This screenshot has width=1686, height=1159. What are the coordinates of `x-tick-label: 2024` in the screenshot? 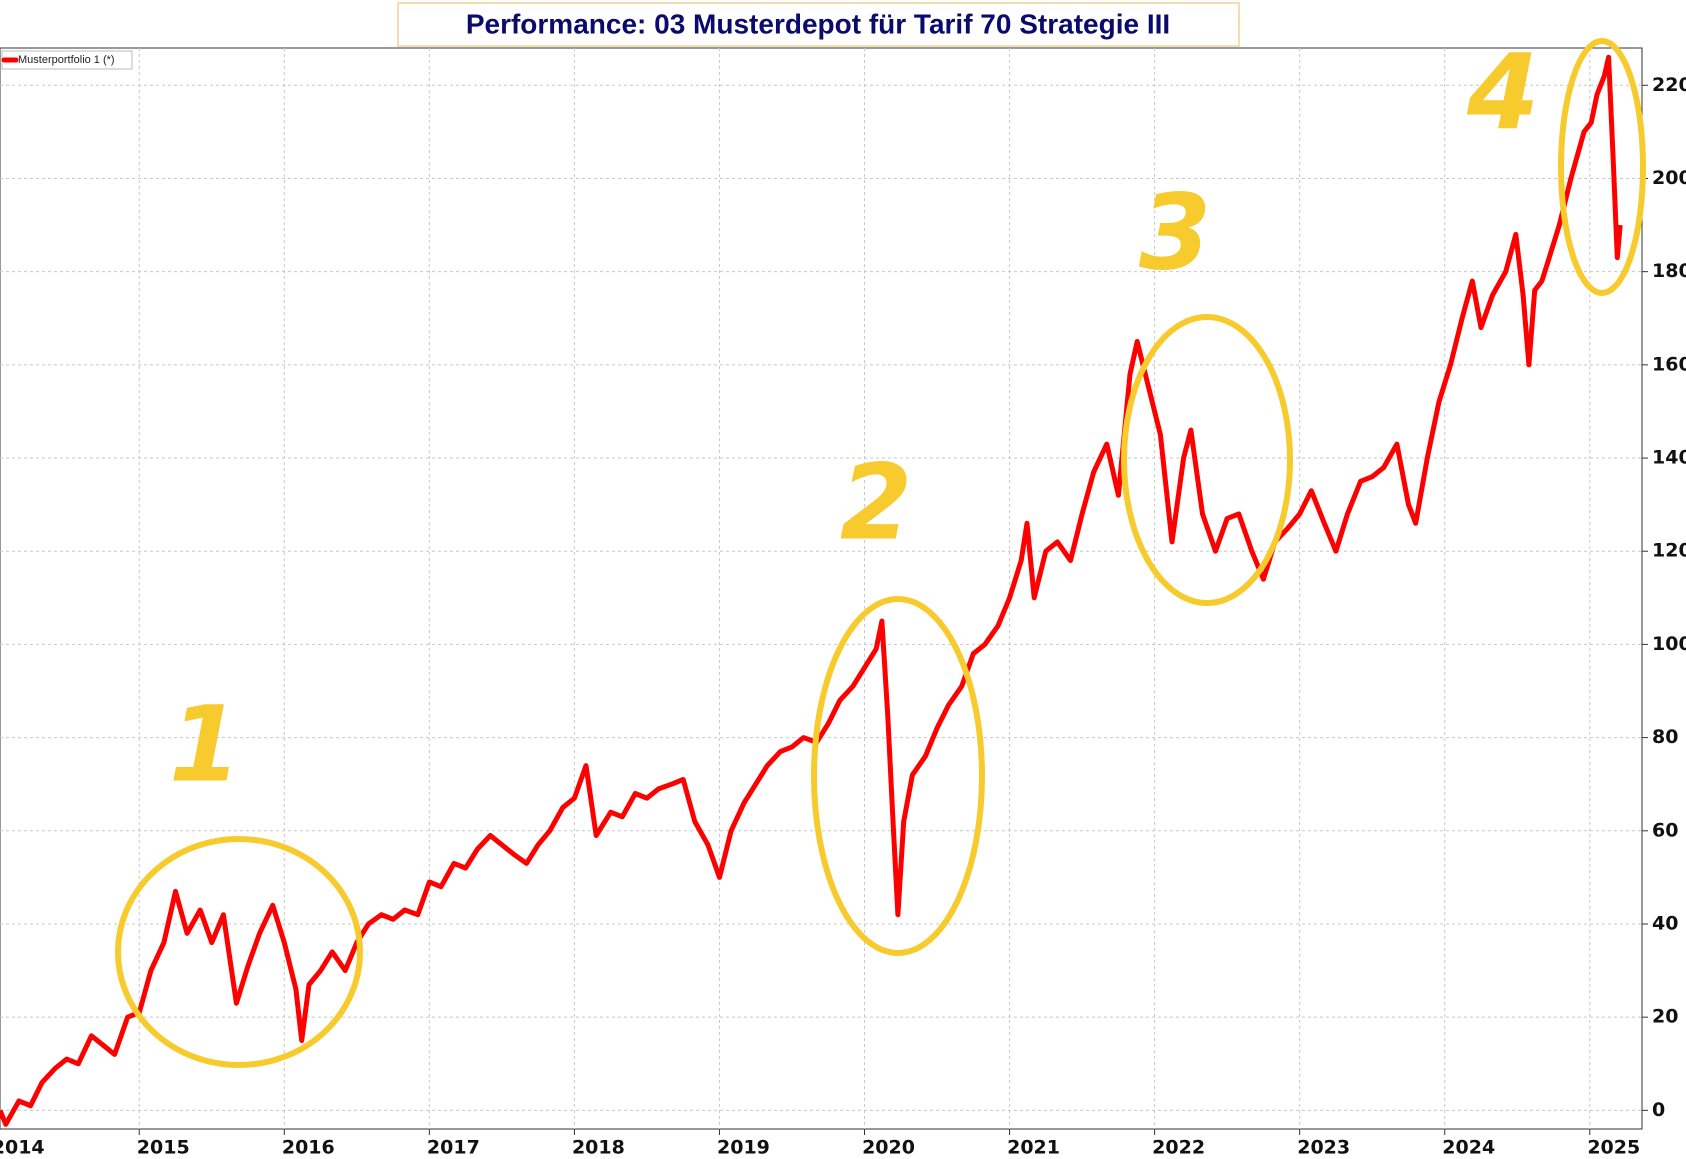 It's located at (1468, 1148).